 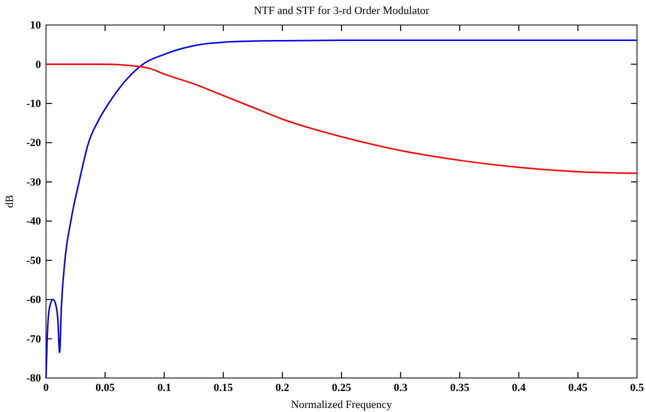 What do you see at coordinates (342, 388) in the screenshot?
I see `x-tick-label: 0.25` at bounding box center [342, 388].